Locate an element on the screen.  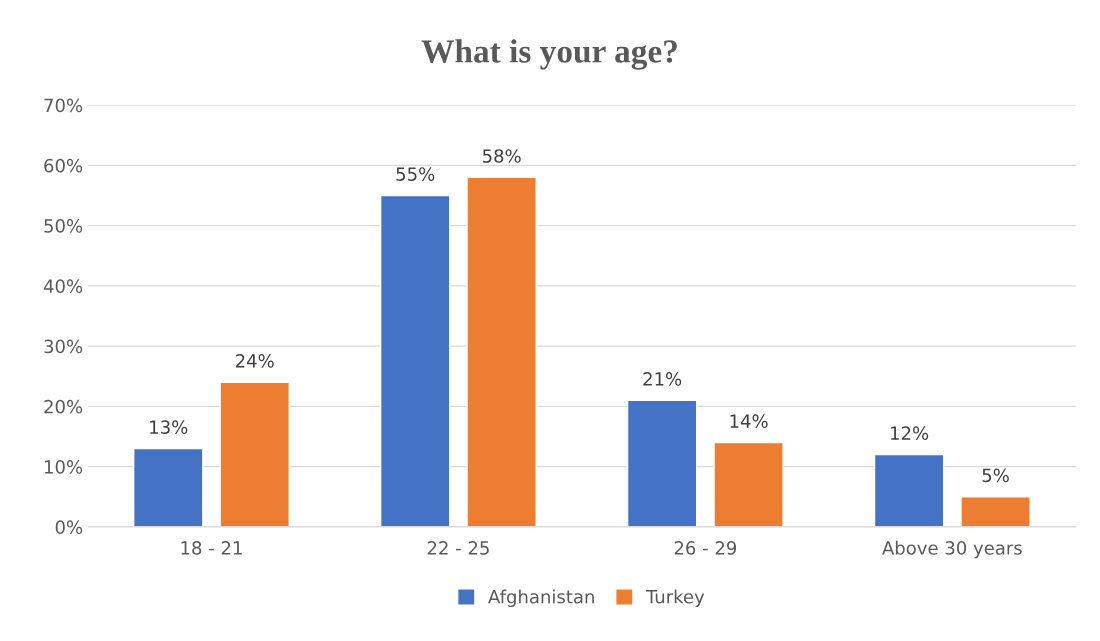
data-label: 21% is located at coordinates (662, 379).